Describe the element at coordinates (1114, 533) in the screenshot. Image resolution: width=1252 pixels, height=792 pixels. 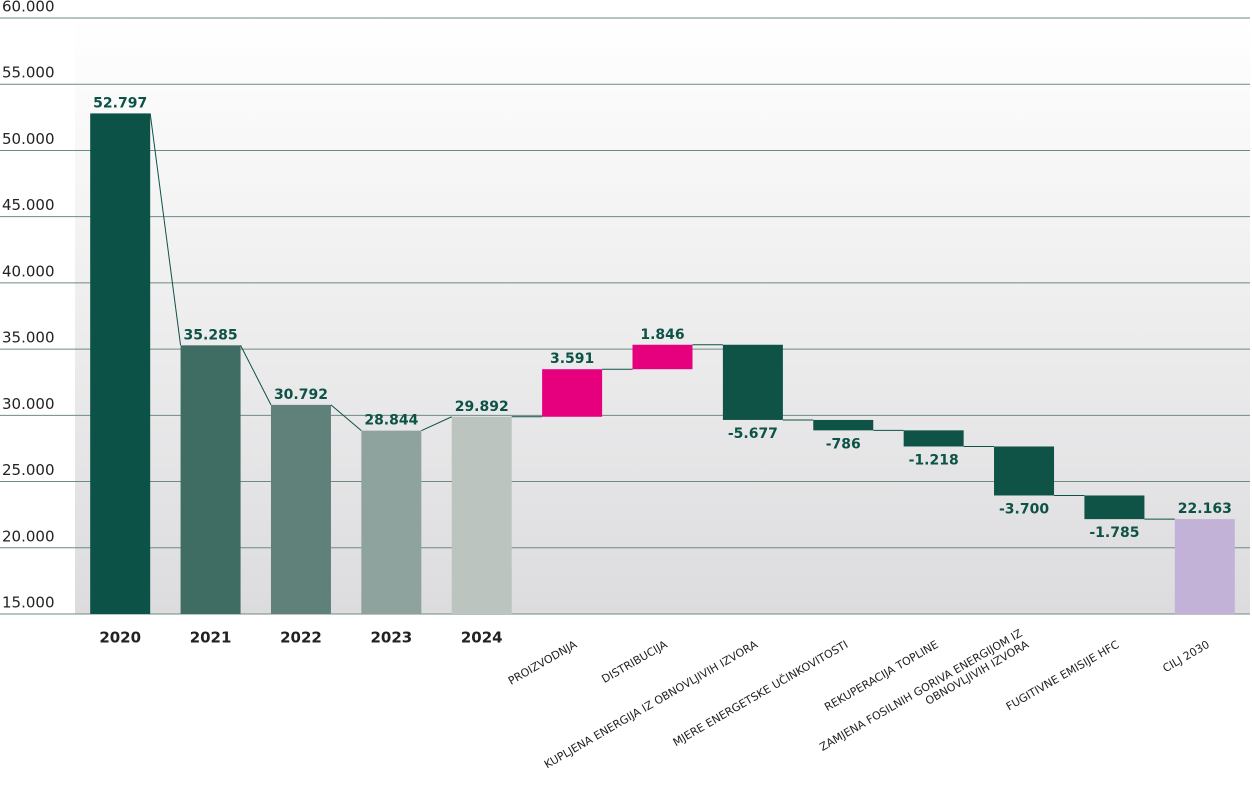
I see `value-label: -1.785` at that location.